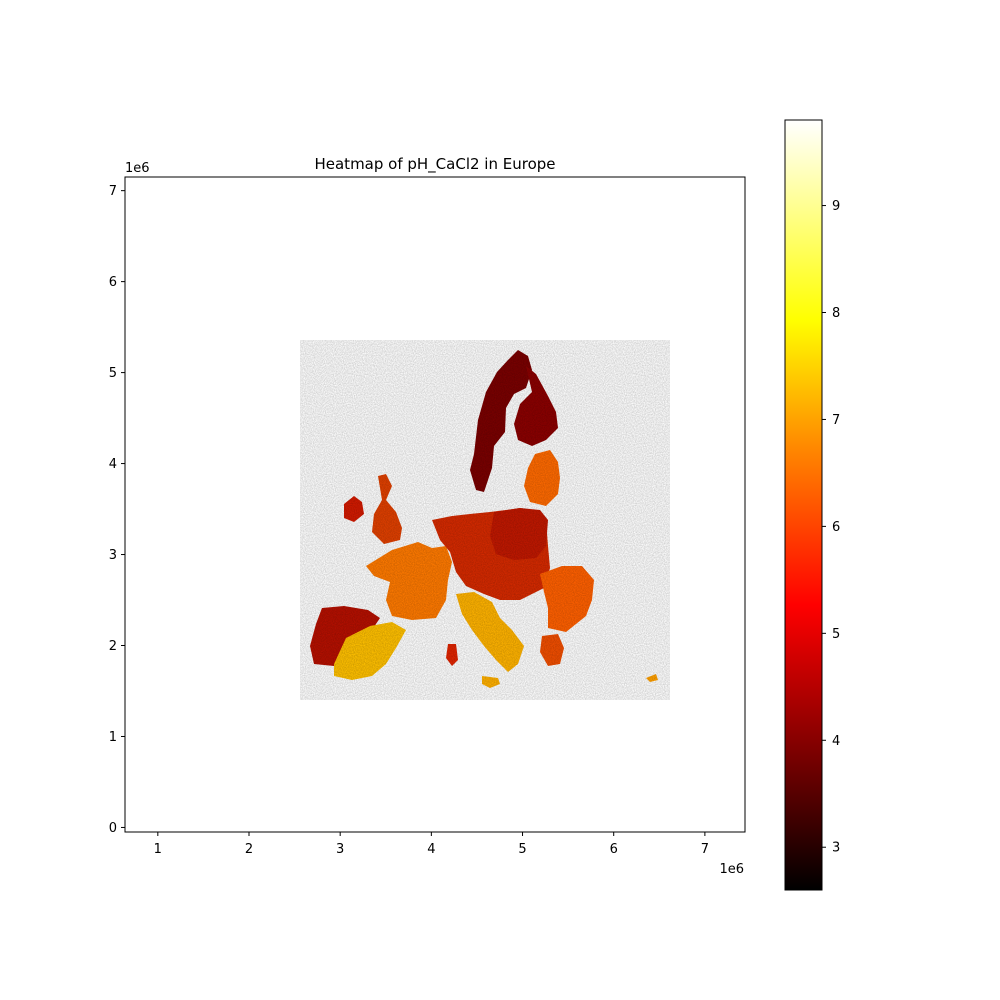  What do you see at coordinates (614, 849) in the screenshot?
I see `x-tick-label: 6` at bounding box center [614, 849].